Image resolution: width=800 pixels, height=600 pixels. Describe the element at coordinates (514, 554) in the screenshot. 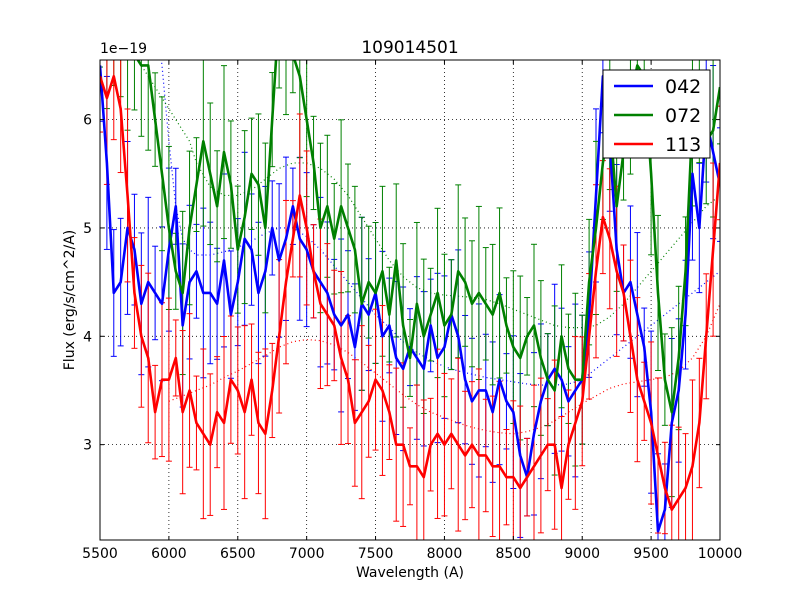

I see `x-tick-label: 8500` at that location.